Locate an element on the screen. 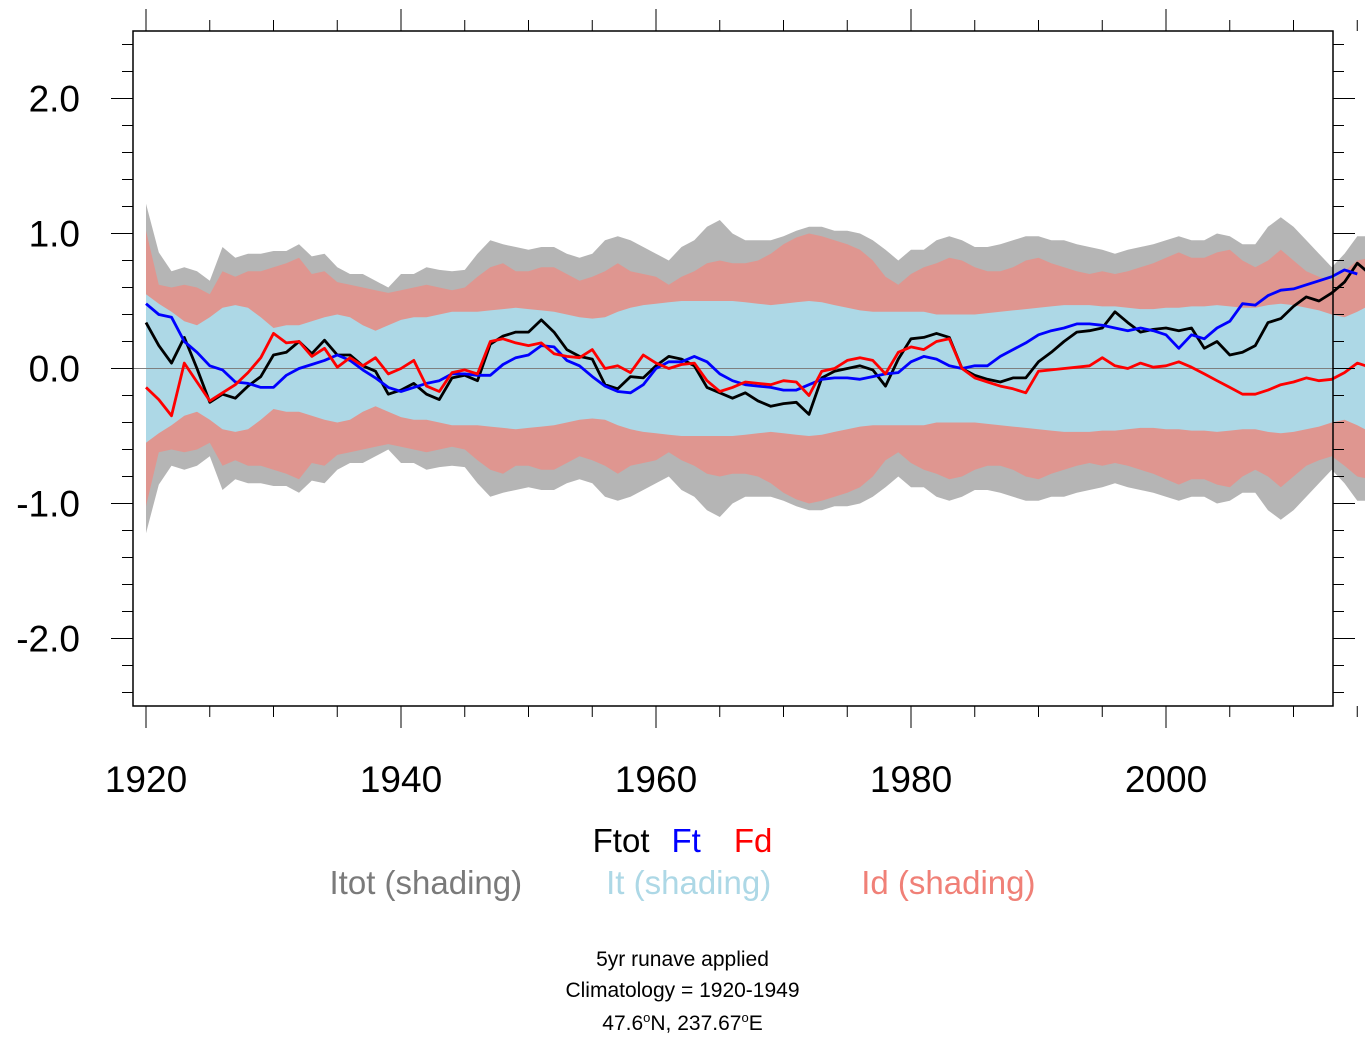 The height and width of the screenshot is (1043, 1365). footer-lon-unit: E is located at coordinates (755, 1023).